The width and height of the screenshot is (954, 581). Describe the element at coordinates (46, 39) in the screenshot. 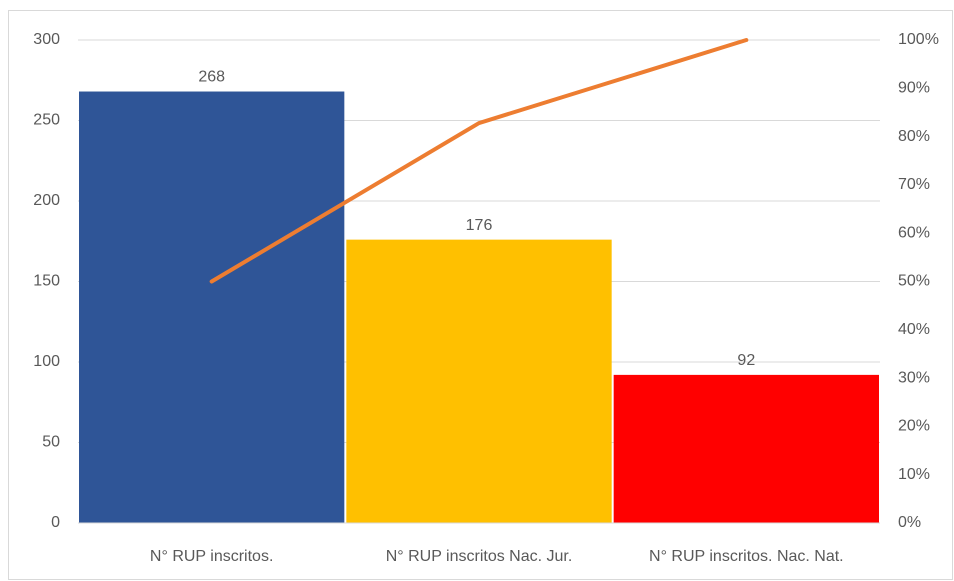

I see `y-tick-label: 300` at that location.